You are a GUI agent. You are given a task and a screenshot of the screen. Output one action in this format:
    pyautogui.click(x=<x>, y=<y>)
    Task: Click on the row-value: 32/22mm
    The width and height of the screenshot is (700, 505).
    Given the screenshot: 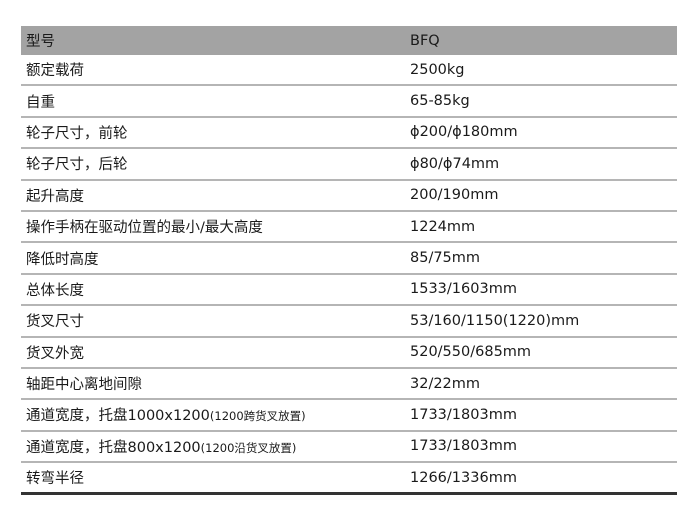 What is the action you would take?
    pyautogui.click(x=445, y=383)
    